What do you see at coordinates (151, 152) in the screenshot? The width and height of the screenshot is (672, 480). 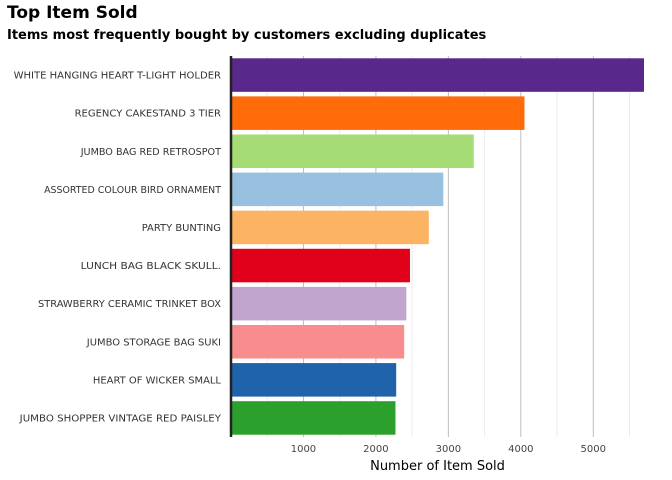 I see `category-label: JUMBO BAG RED RETROSPOT` at bounding box center [151, 152].